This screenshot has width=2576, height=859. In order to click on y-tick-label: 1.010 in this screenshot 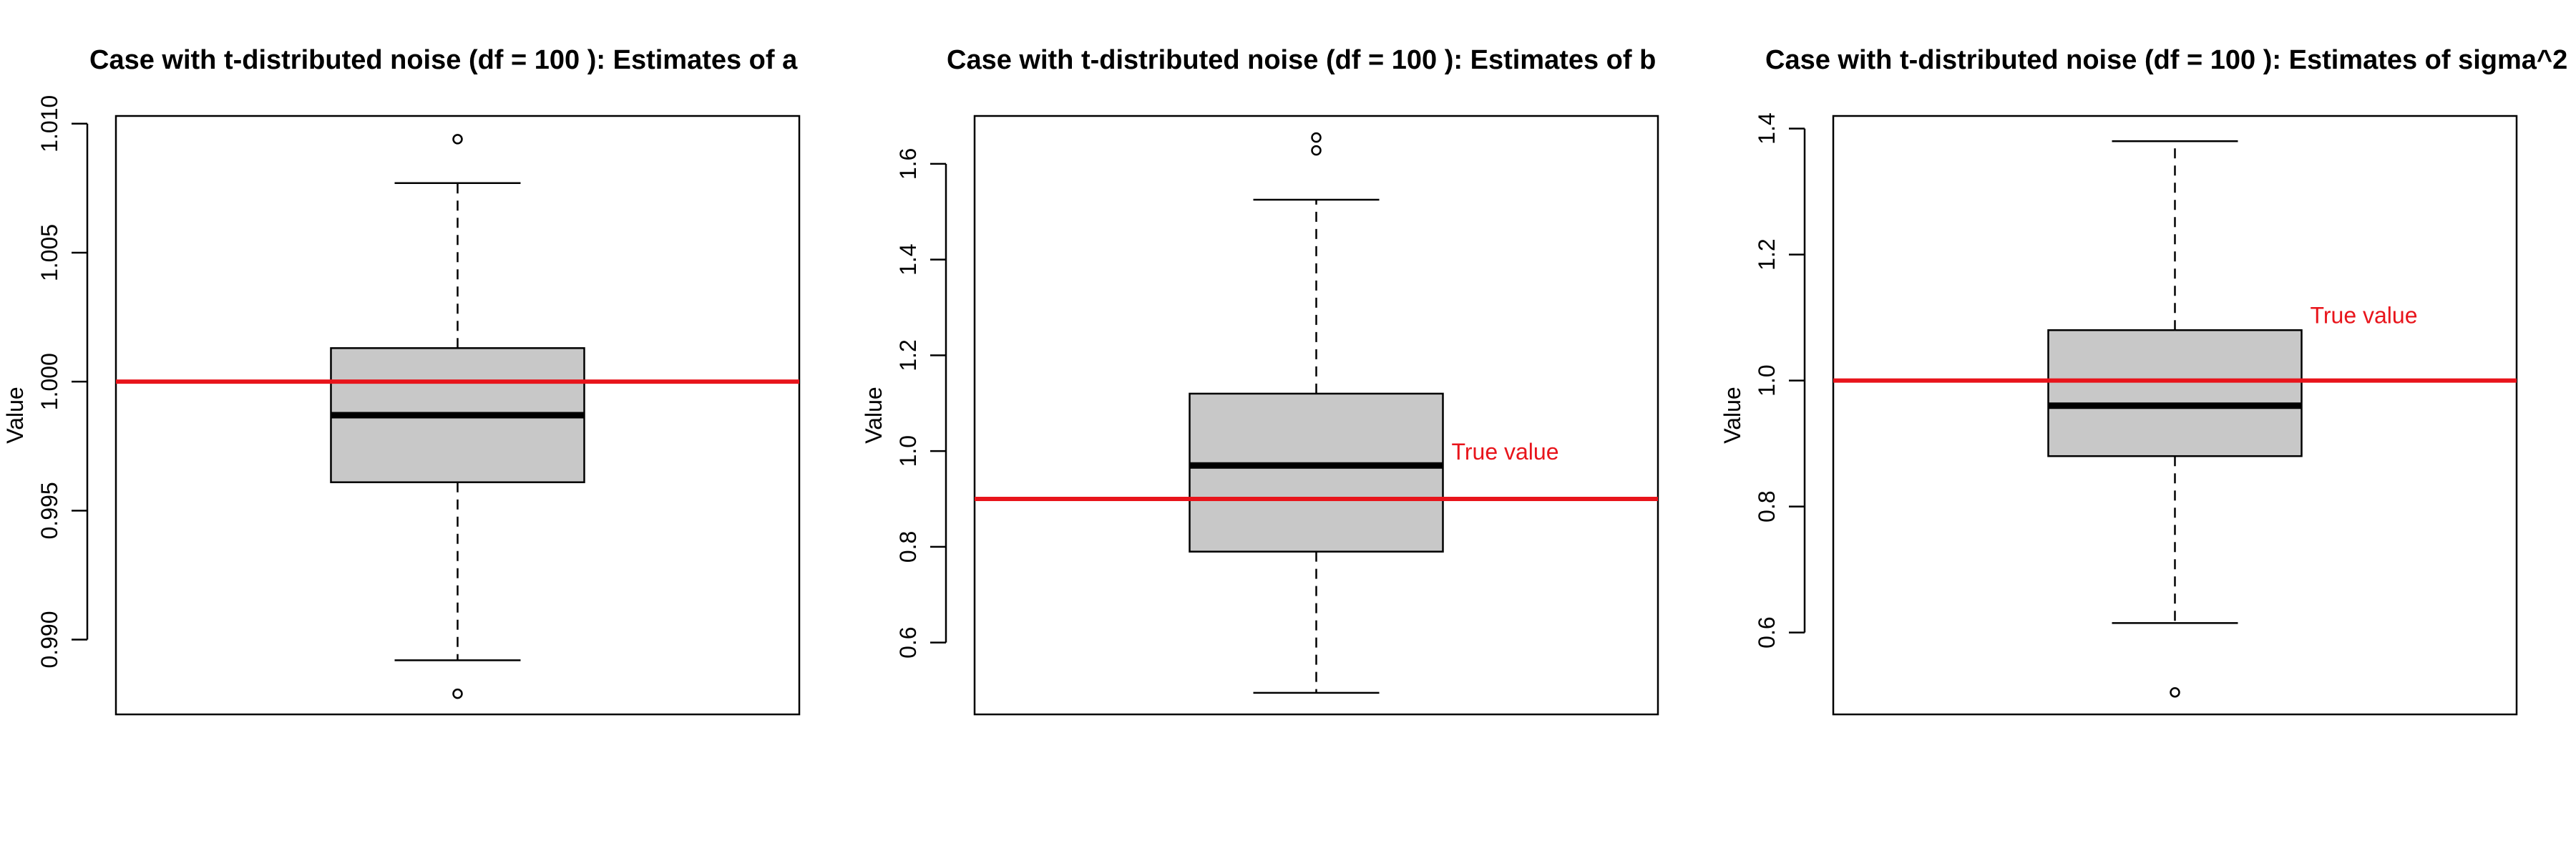, I will do `click(49, 123)`.